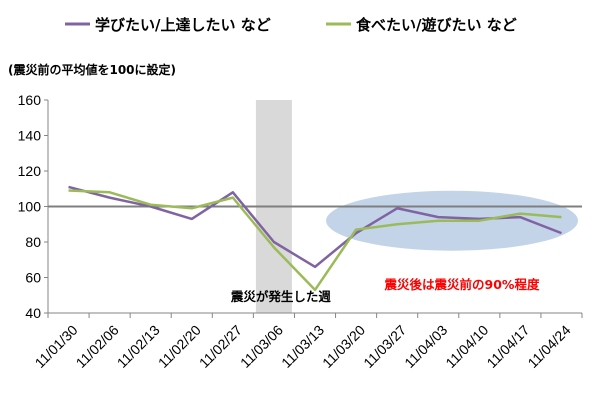 This screenshot has width=595, height=415. What do you see at coordinates (291, 25) in the screenshot?
I see `legend: 学びたい/上達したい など 食べたい/遊びたい など` at bounding box center [291, 25].